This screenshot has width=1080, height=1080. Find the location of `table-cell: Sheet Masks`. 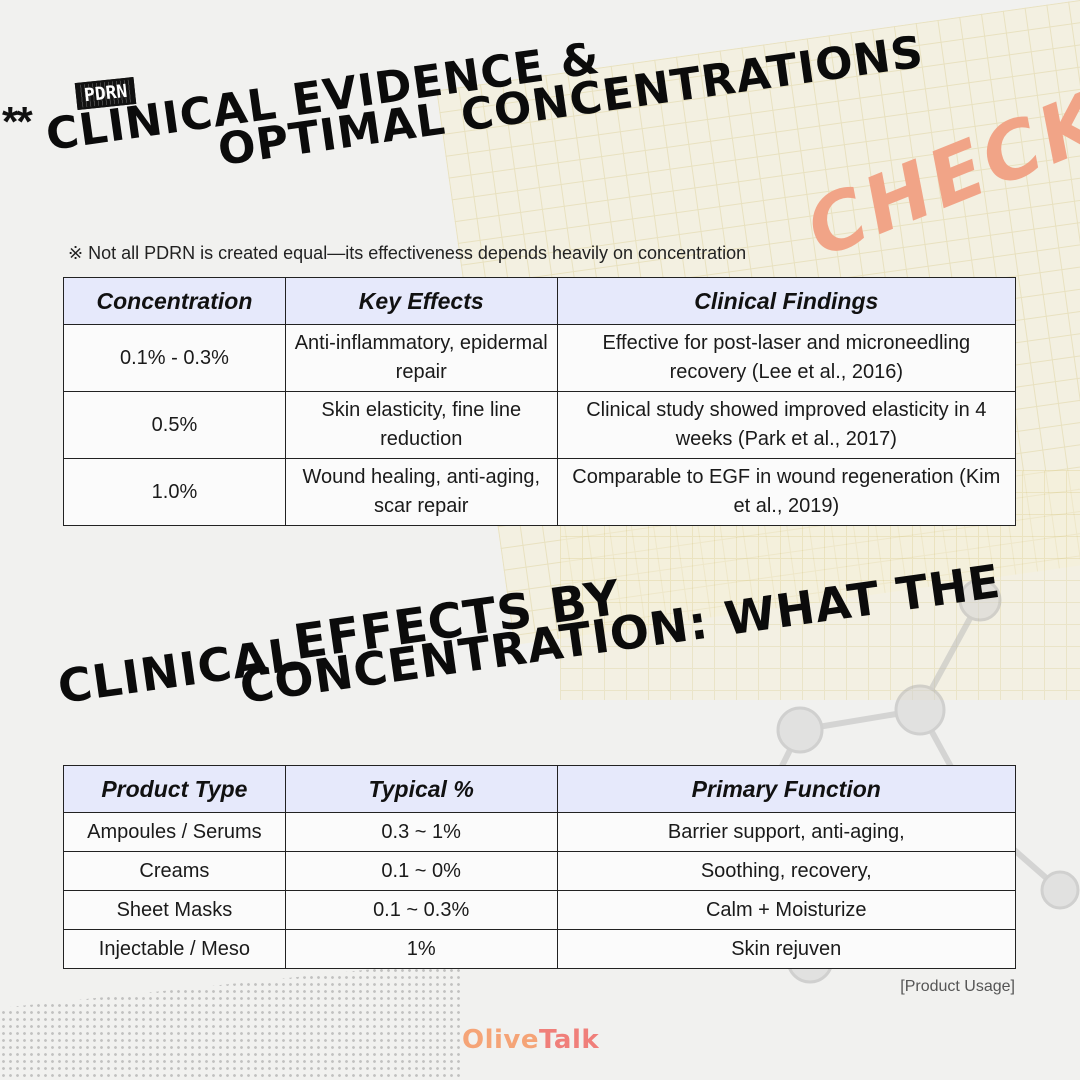

table-cell: Sheet Masks is located at coordinates (174, 910).